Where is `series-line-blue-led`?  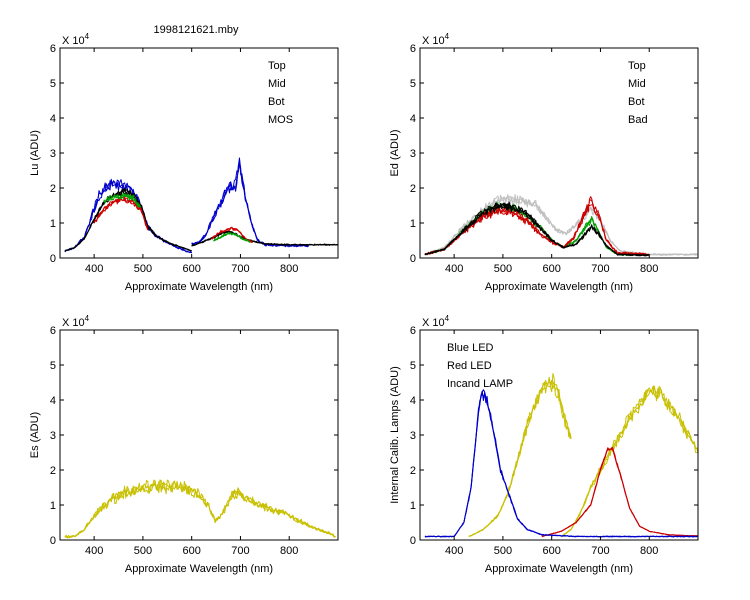
series-line-blue-led is located at coordinates (561, 464).